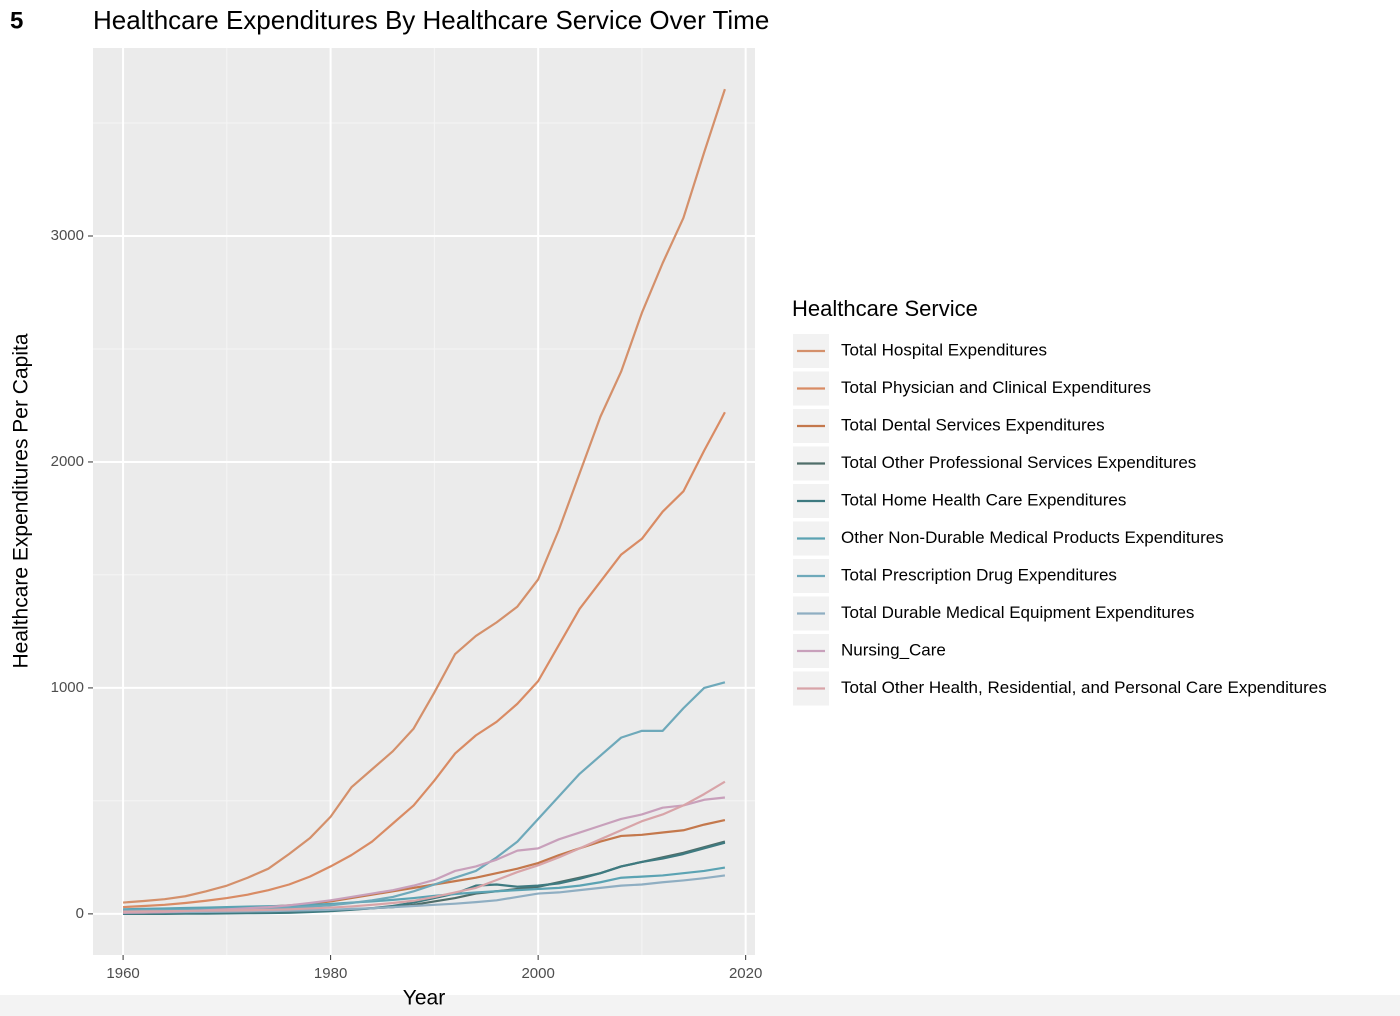 This screenshot has height=1016, width=1400. Describe the element at coordinates (893, 649) in the screenshot. I see `legend-label: Nursing_Care` at that location.